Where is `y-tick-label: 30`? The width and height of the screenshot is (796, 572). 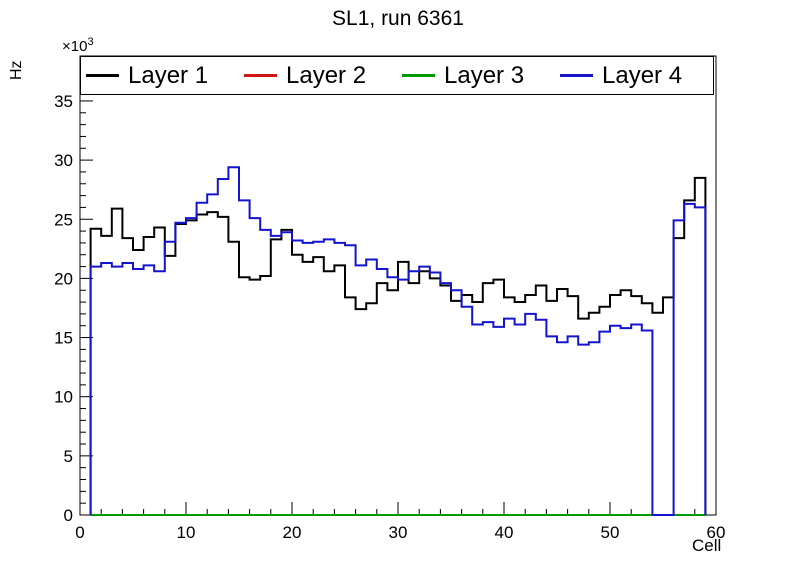 y-tick-label: 30 is located at coordinates (63, 160).